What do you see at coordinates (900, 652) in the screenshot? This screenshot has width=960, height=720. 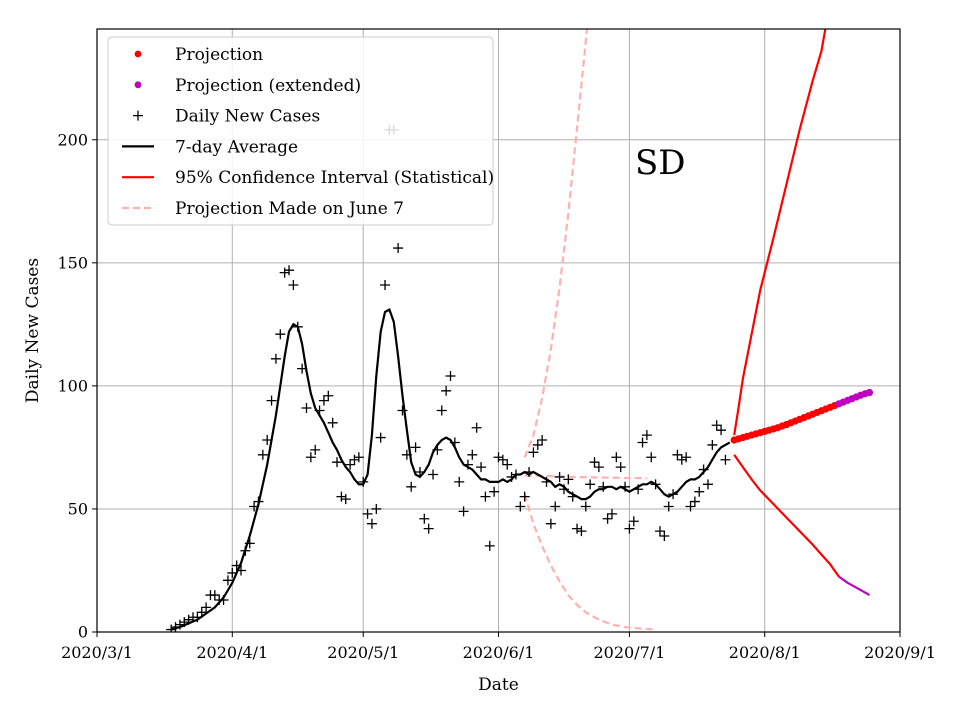 I see `x-tick-label: 2020/9/1` at bounding box center [900, 652].